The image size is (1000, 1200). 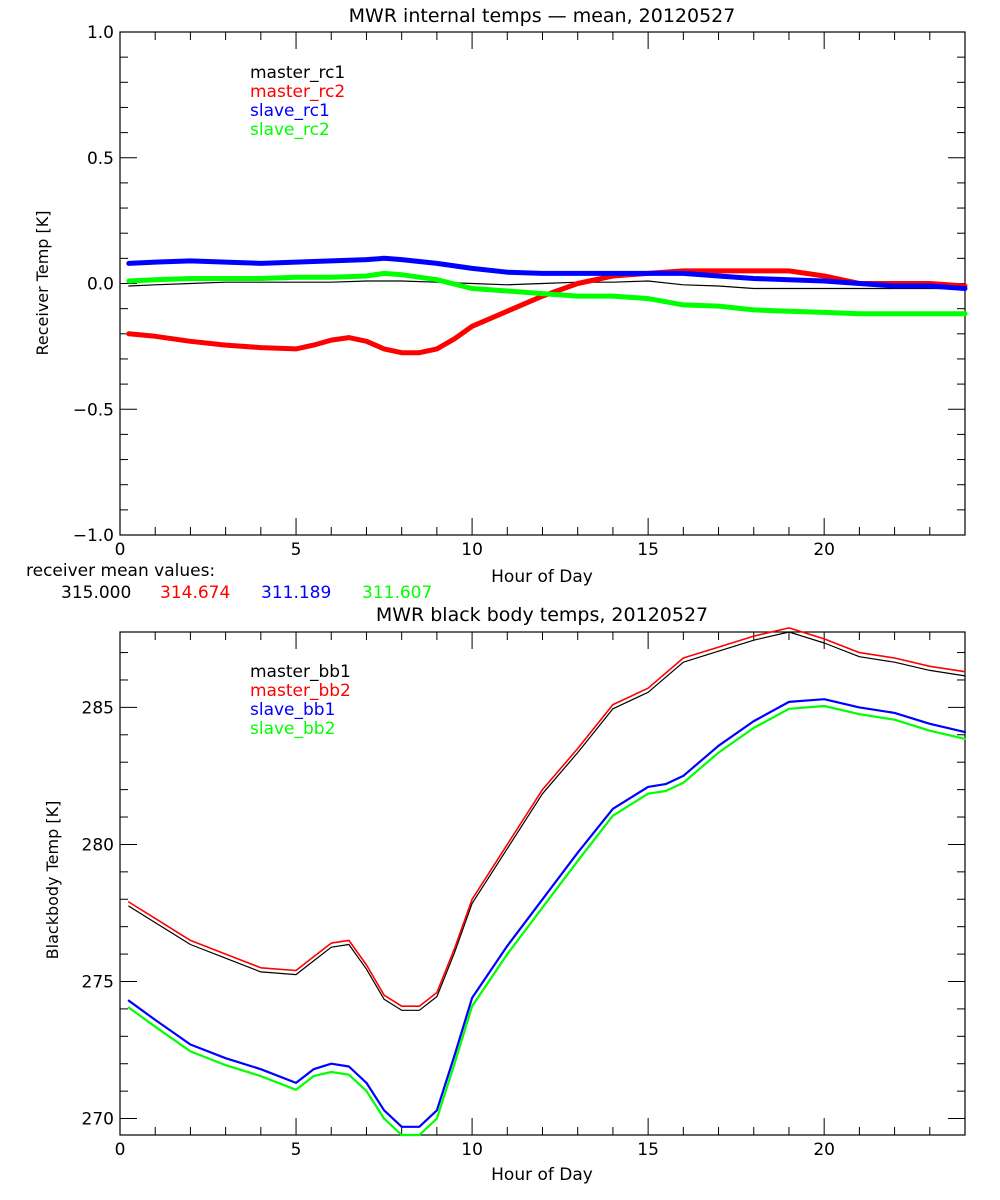 I want to click on legend-entry-slave-bb1: slave_bb1, so click(x=292, y=710).